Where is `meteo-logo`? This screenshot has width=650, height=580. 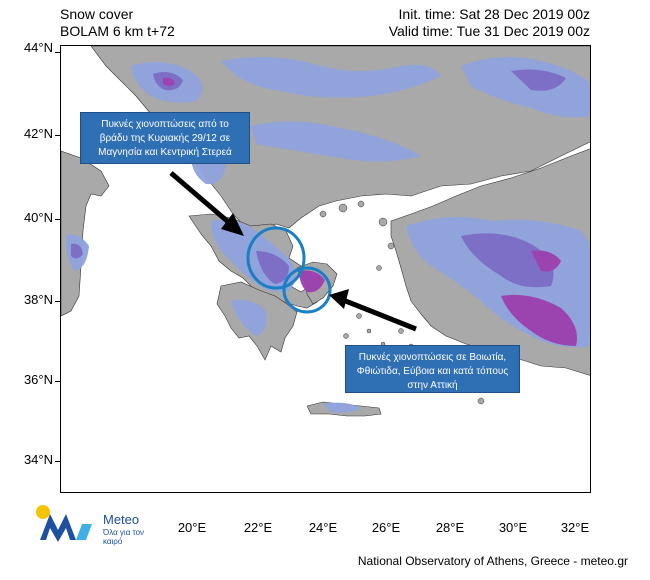 meteo-logo is located at coordinates (90, 525).